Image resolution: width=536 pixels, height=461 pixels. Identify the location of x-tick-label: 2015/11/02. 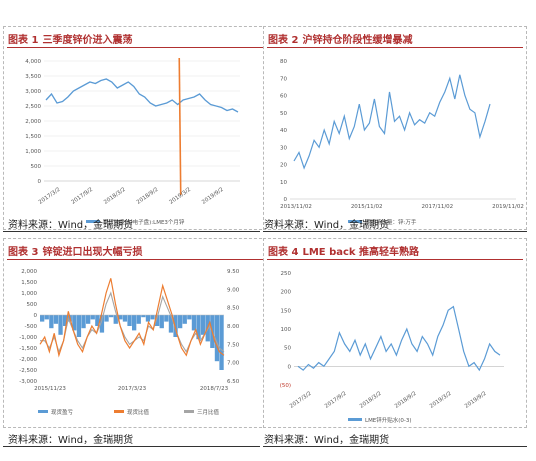
(367, 207).